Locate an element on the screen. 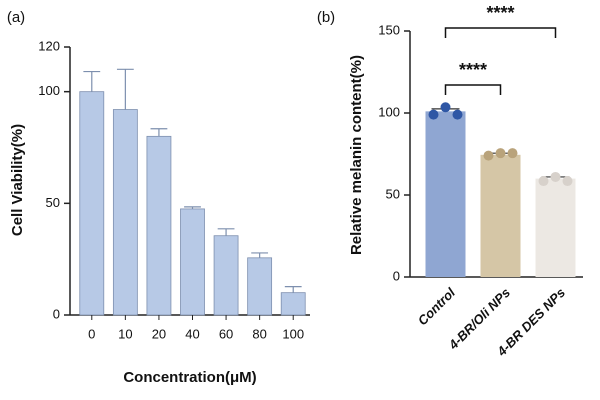  y-tick-label: 120 is located at coordinates (49, 45).